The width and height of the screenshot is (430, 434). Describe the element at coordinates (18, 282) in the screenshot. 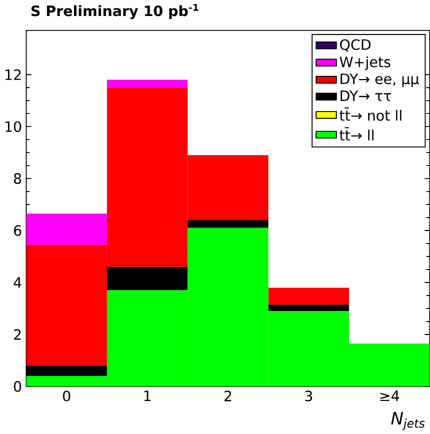

I see `y-tick-label: 4` at that location.